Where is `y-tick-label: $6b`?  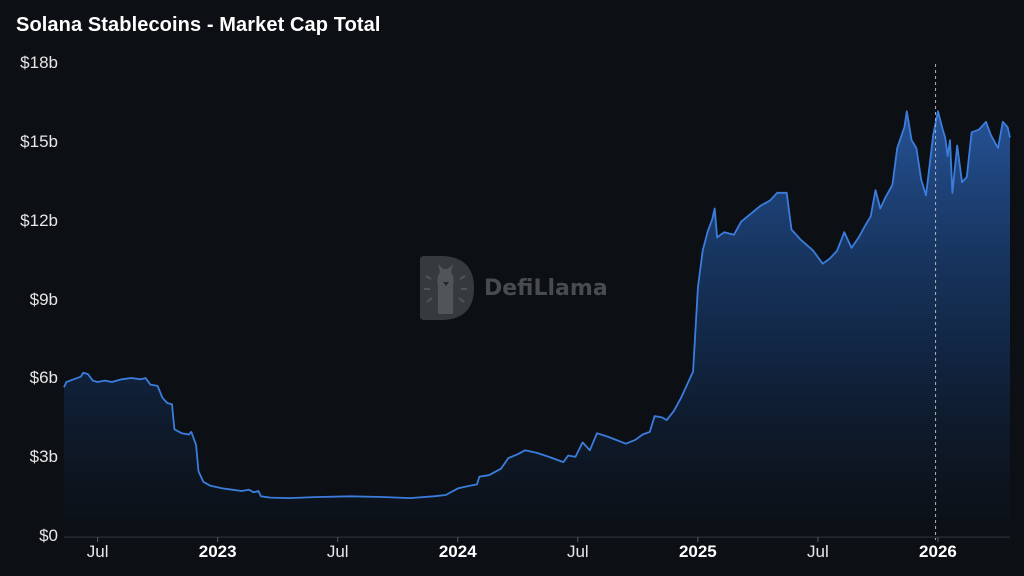
y-tick-label: $6b is located at coordinates (43, 378).